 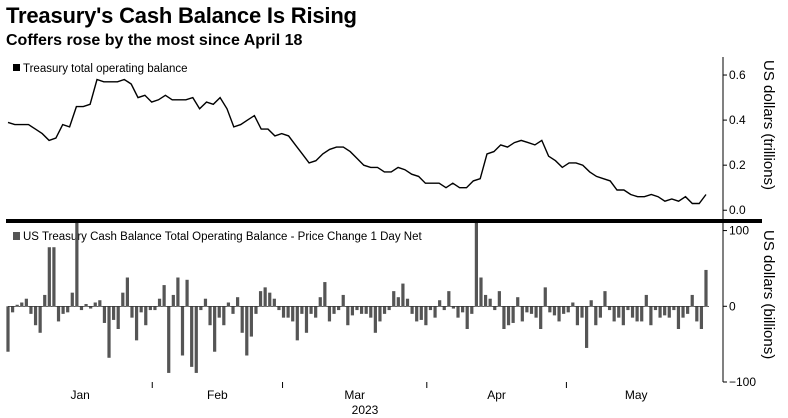 I want to click on y-axis-title-bottom: US dollars (billions), so click(x=768, y=294).